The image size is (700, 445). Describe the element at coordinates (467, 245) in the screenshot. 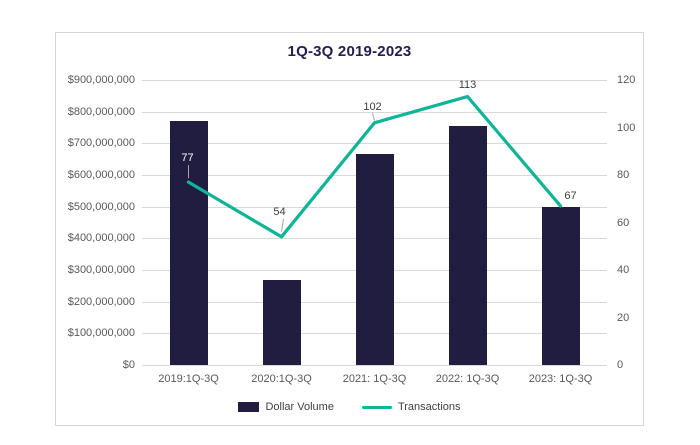

I see `bar-2022: 1Q-3Q` at that location.